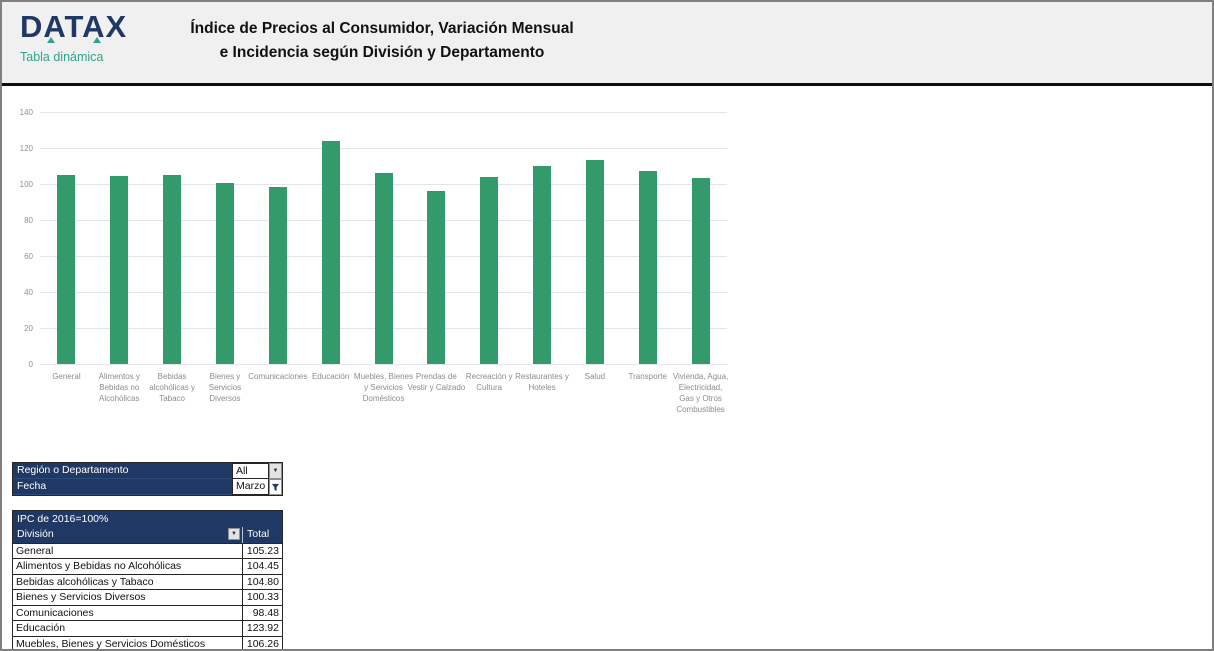 This screenshot has height=651, width=1214. I want to click on filter-value-fecha: Marzo, so click(250, 487).